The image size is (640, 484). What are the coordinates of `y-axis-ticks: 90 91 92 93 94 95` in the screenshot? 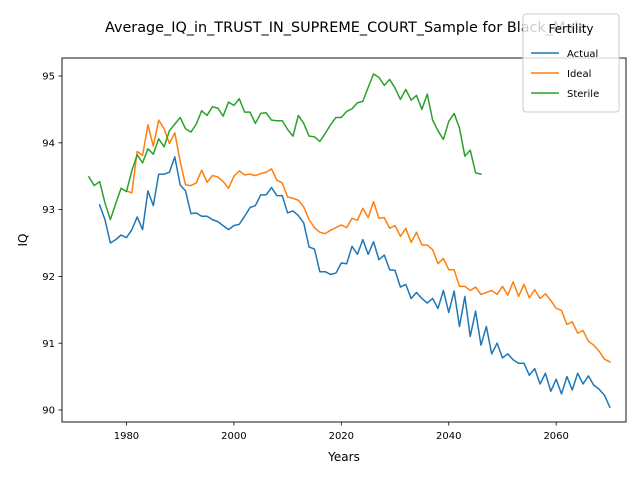 It's located at (52, 244).